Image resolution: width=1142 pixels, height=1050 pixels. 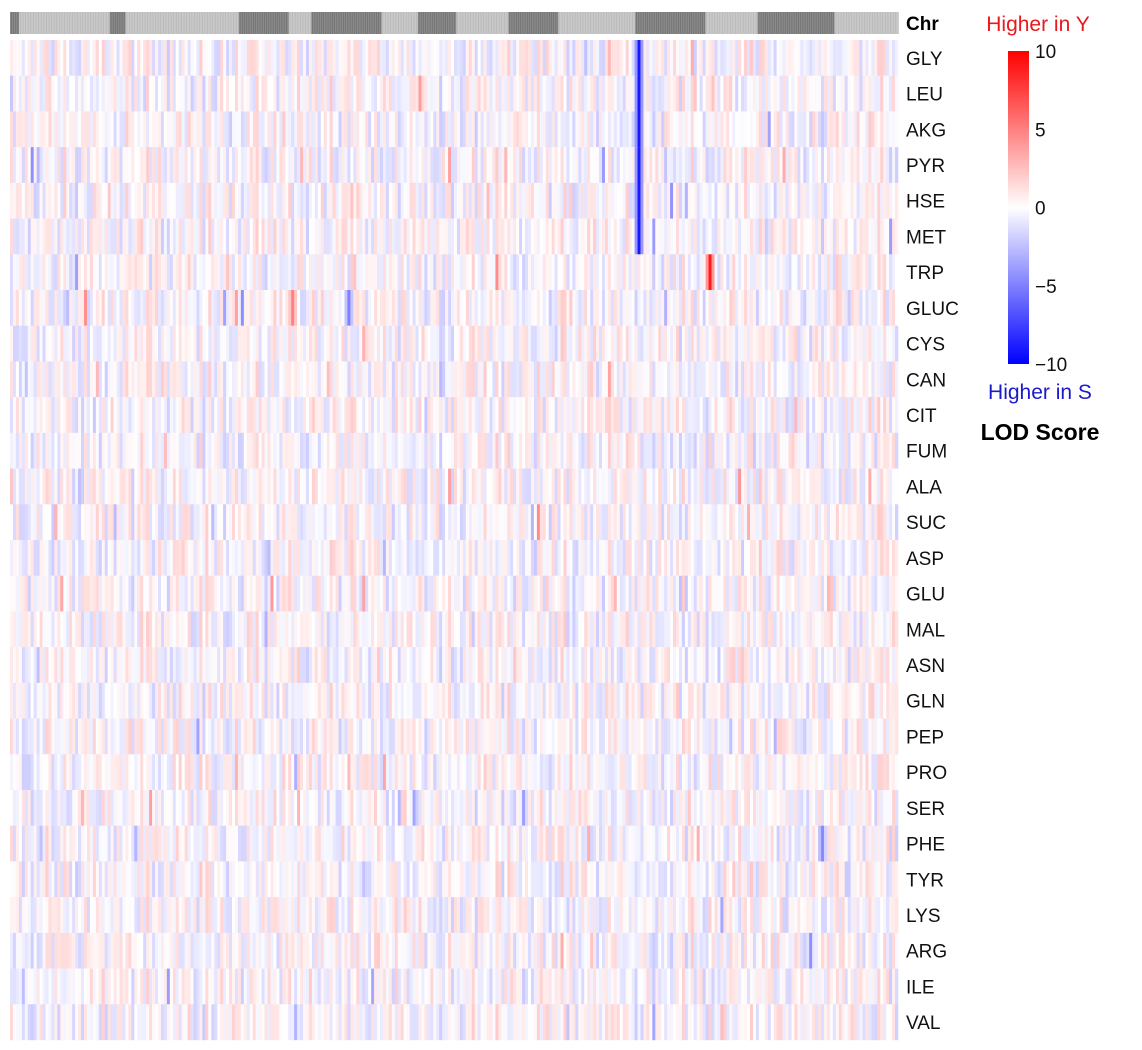 What do you see at coordinates (437, 23) in the screenshot?
I see `chromosome-segment` at bounding box center [437, 23].